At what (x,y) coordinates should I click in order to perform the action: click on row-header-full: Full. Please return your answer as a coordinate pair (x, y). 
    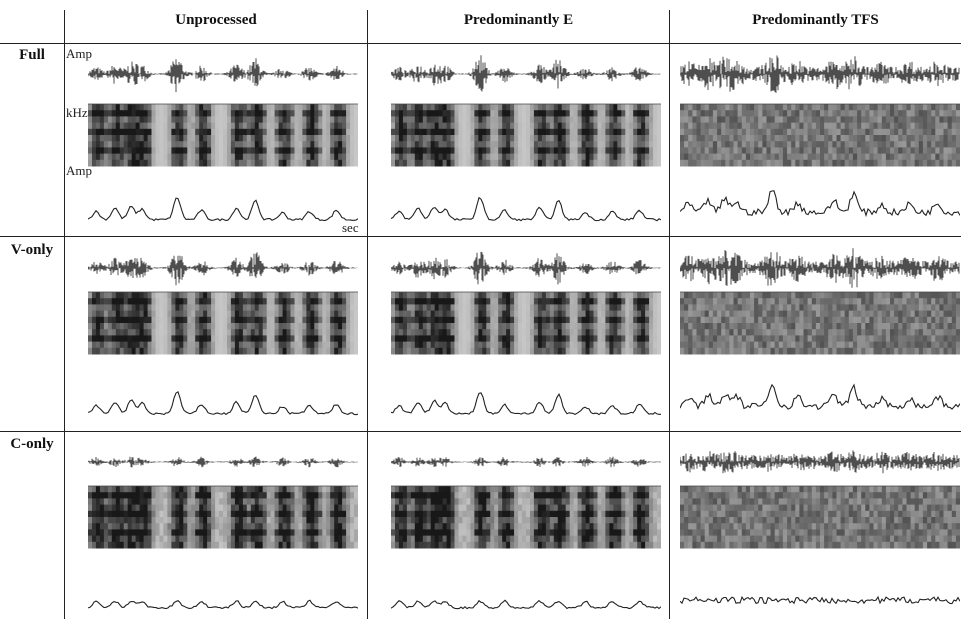
    Looking at the image, I should click on (32, 55).